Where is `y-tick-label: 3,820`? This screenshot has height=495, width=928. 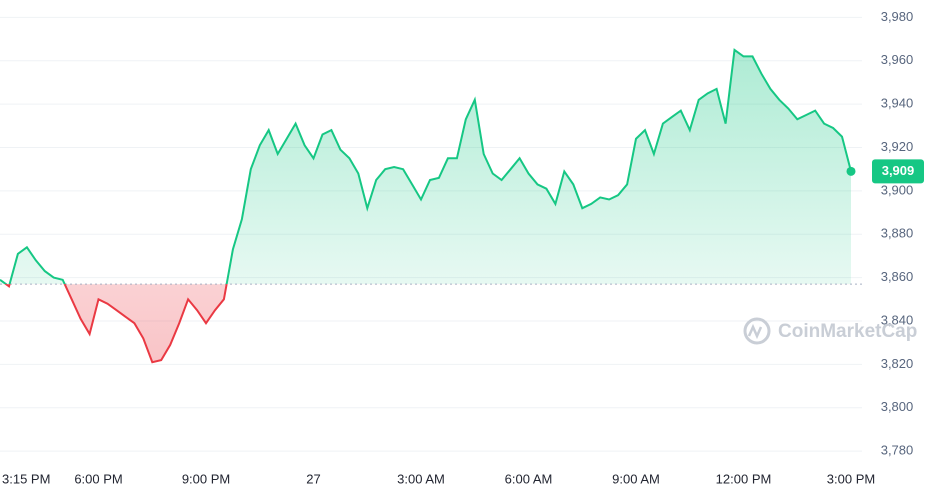
y-tick-label: 3,820 is located at coordinates (897, 363).